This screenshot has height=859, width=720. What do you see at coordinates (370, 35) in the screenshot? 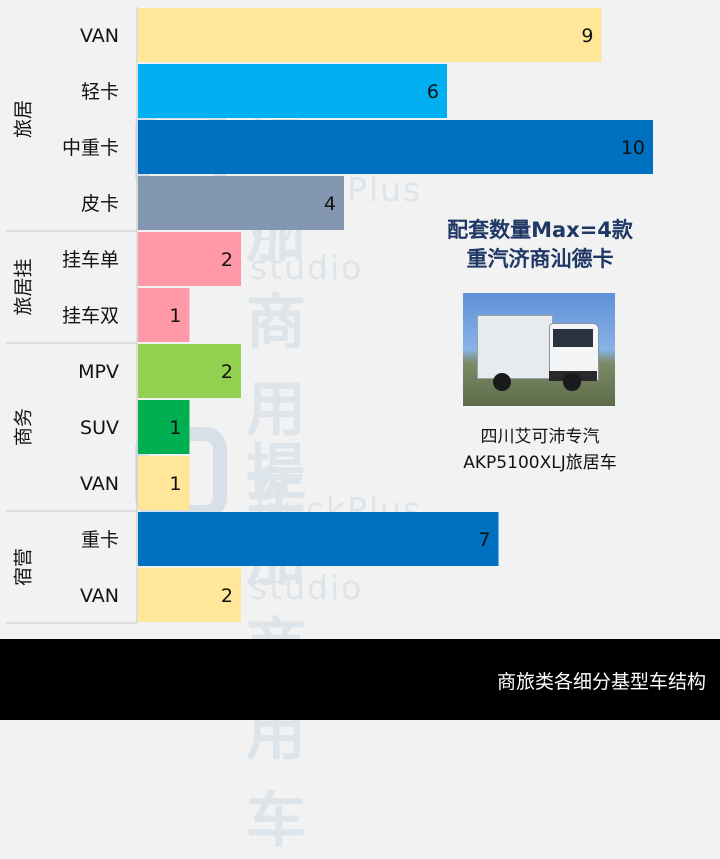
I see `bar-旅居-VAN` at bounding box center [370, 35].